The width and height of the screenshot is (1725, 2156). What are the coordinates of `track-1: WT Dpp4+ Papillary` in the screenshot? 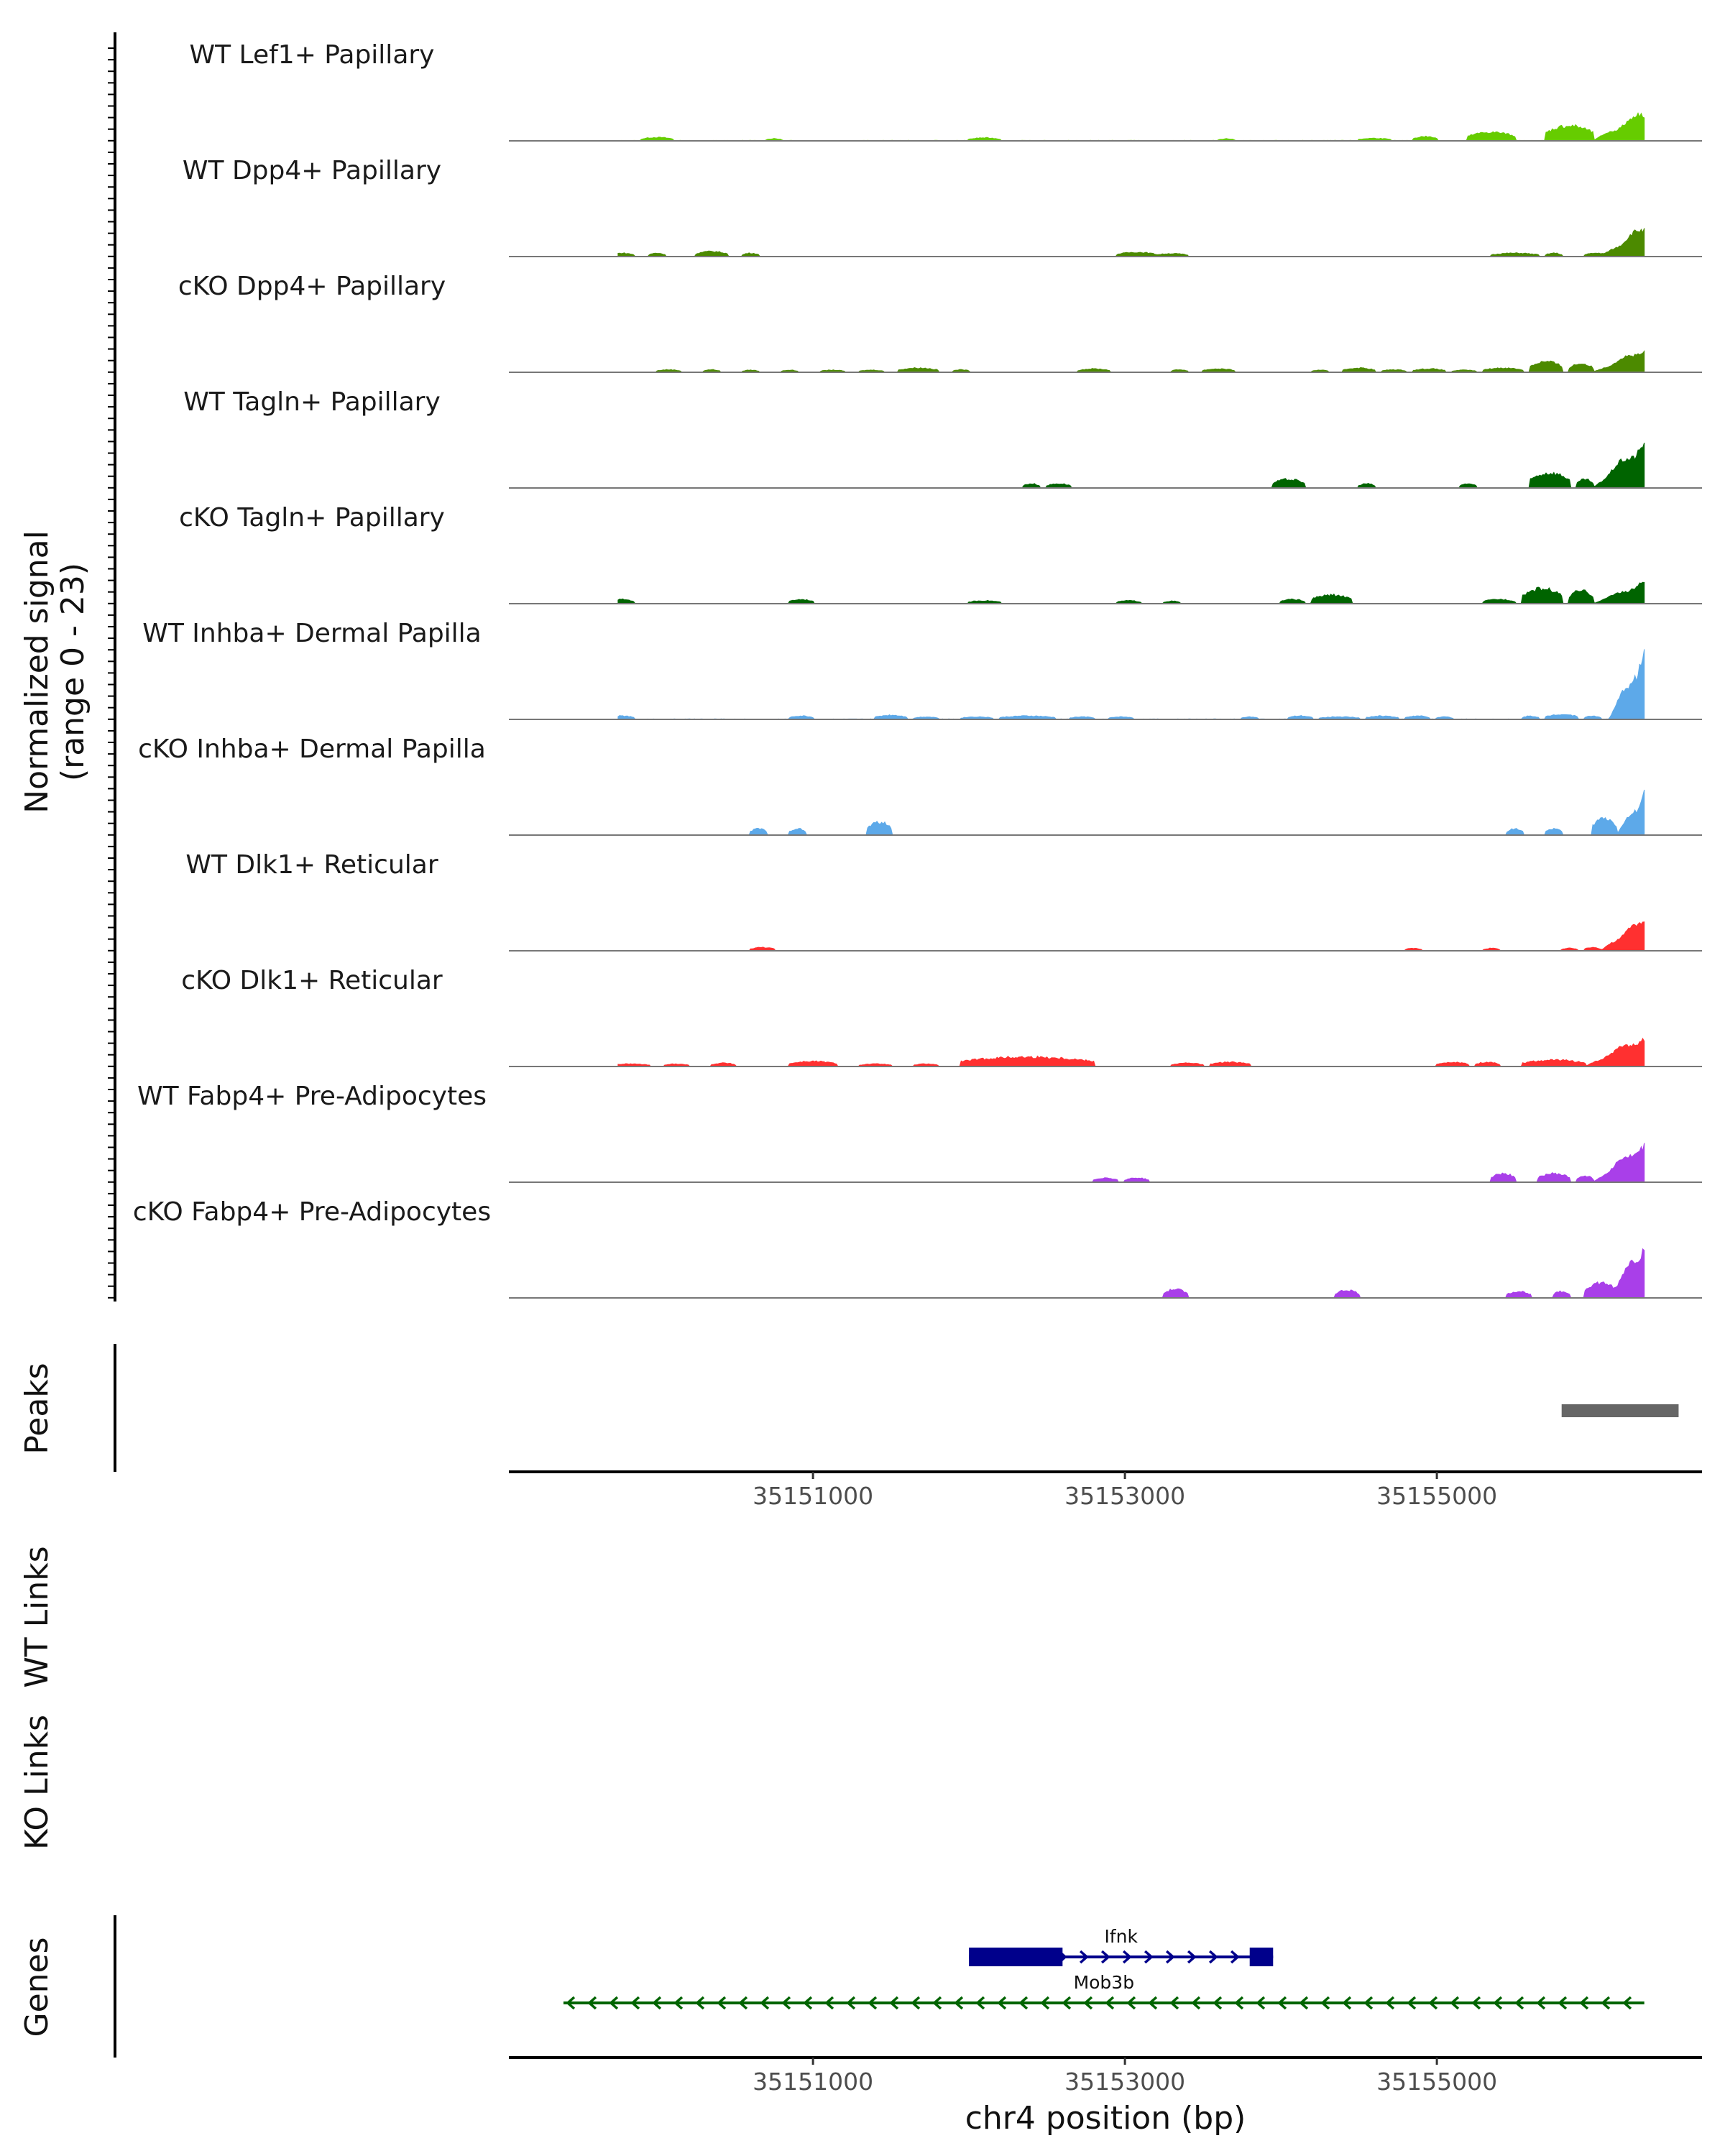 It's located at (942, 206).